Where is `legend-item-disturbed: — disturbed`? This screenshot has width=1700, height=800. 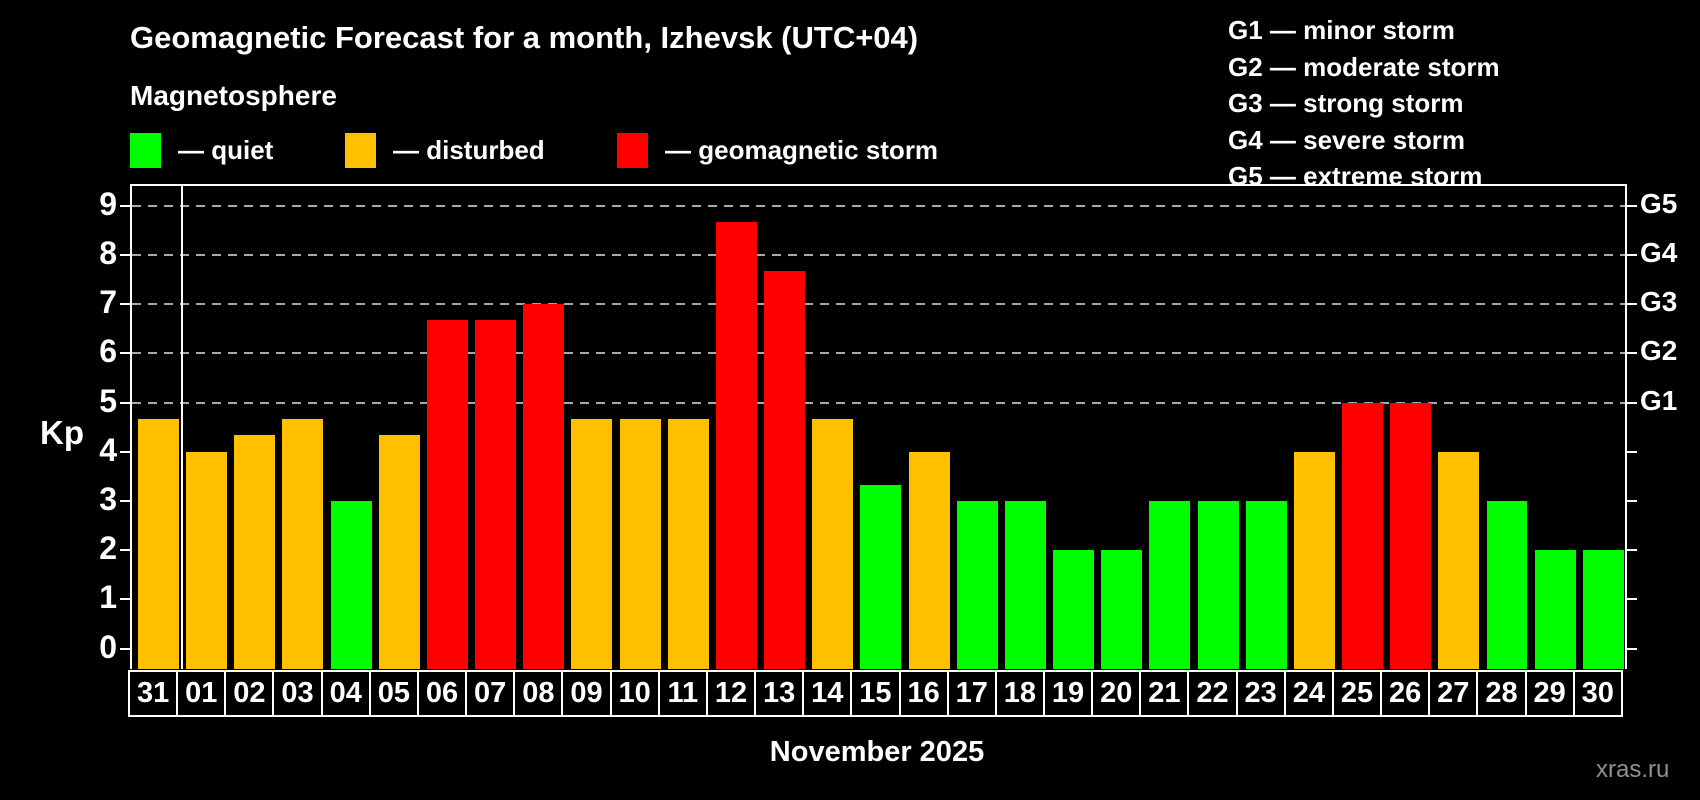
legend-item-disturbed: — disturbed is located at coordinates (445, 150).